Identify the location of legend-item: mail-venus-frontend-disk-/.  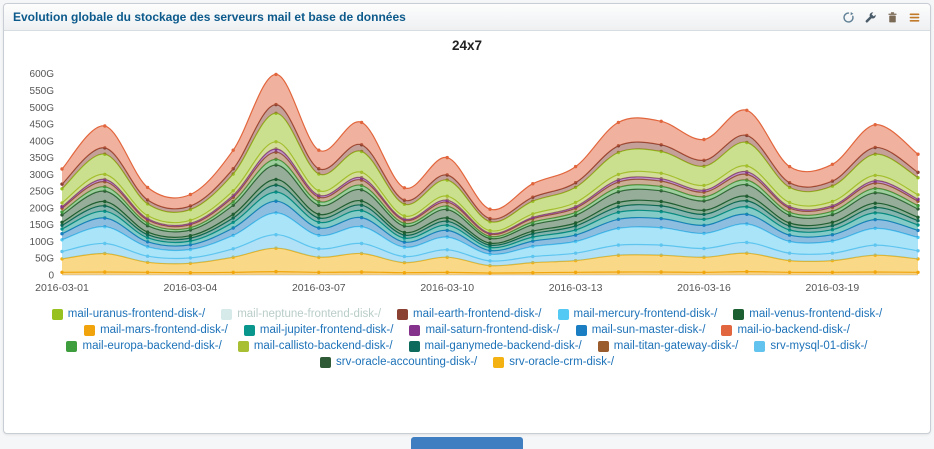
(807, 314).